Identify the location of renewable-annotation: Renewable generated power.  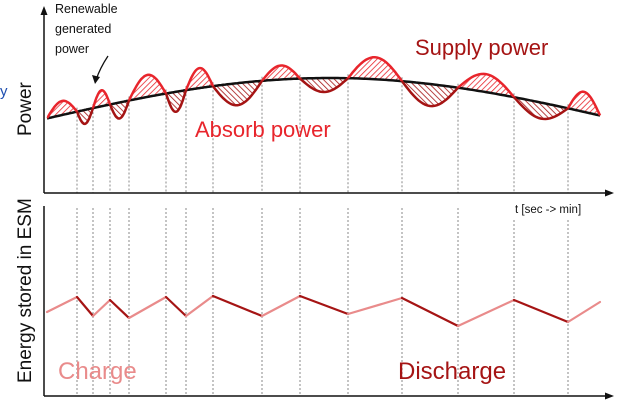
(86, 43).